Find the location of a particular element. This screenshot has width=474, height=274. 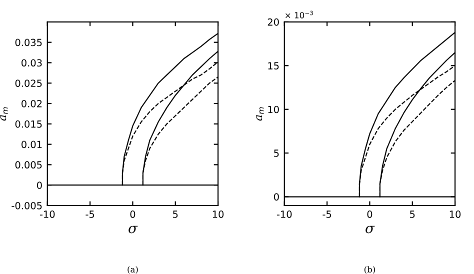

y-tick-label: 0.02 is located at coordinates (32, 104).